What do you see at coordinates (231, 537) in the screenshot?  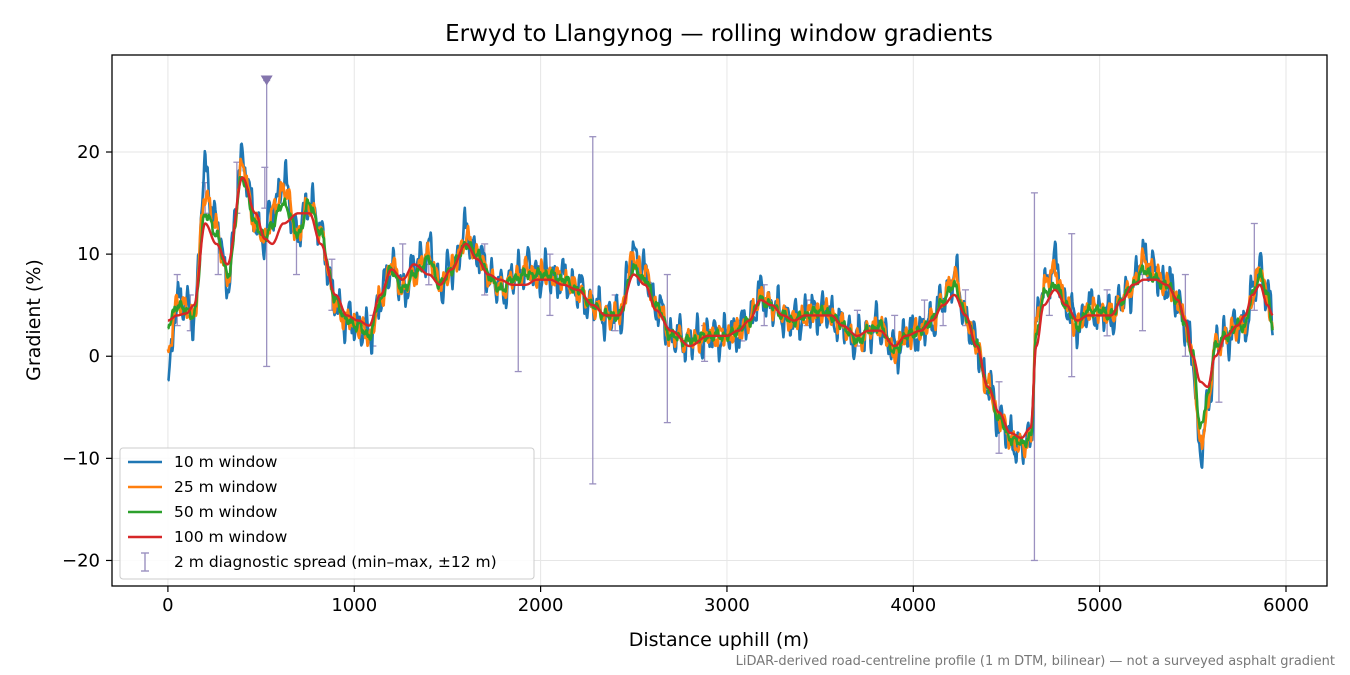 I see `legend-label-100m: 100 m window` at bounding box center [231, 537].